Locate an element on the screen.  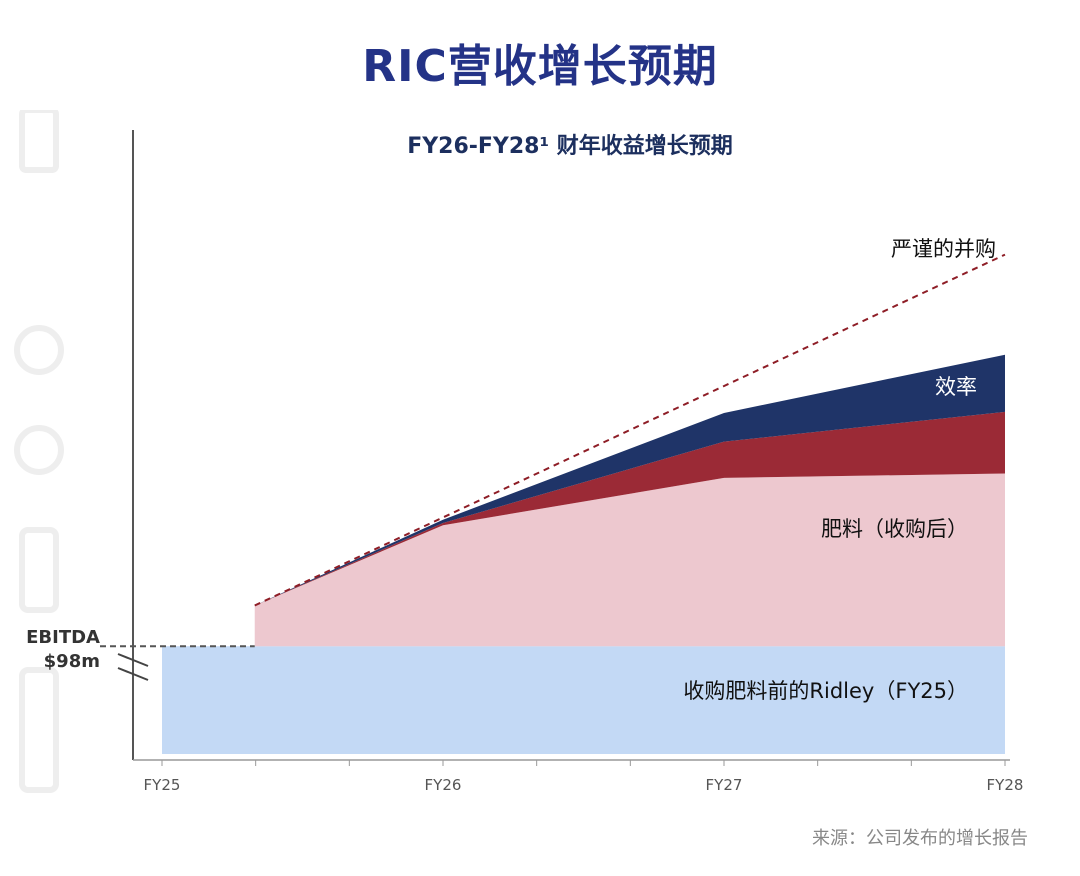
x-tick-label: FY26 is located at coordinates (443, 785).